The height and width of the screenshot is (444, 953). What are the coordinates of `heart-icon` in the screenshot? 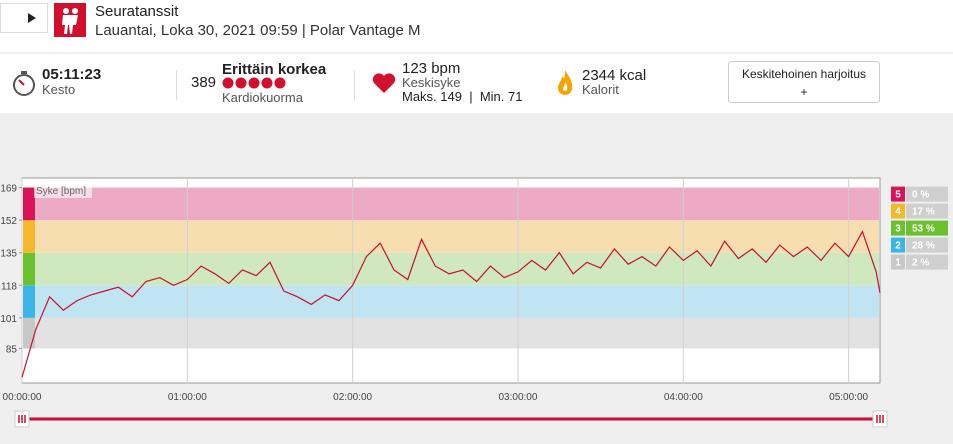 It's located at (384, 83).